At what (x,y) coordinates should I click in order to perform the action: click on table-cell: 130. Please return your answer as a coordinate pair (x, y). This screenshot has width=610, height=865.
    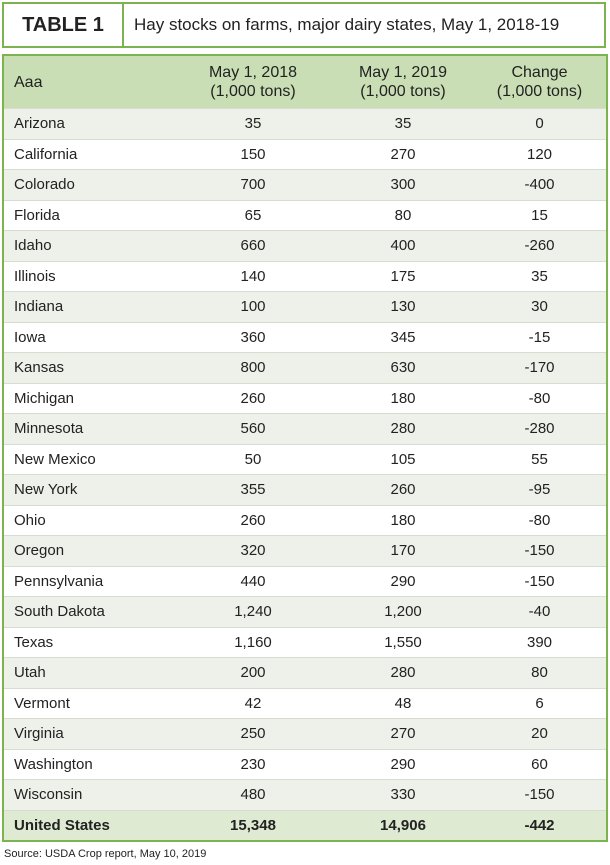
    Looking at the image, I should click on (403, 306).